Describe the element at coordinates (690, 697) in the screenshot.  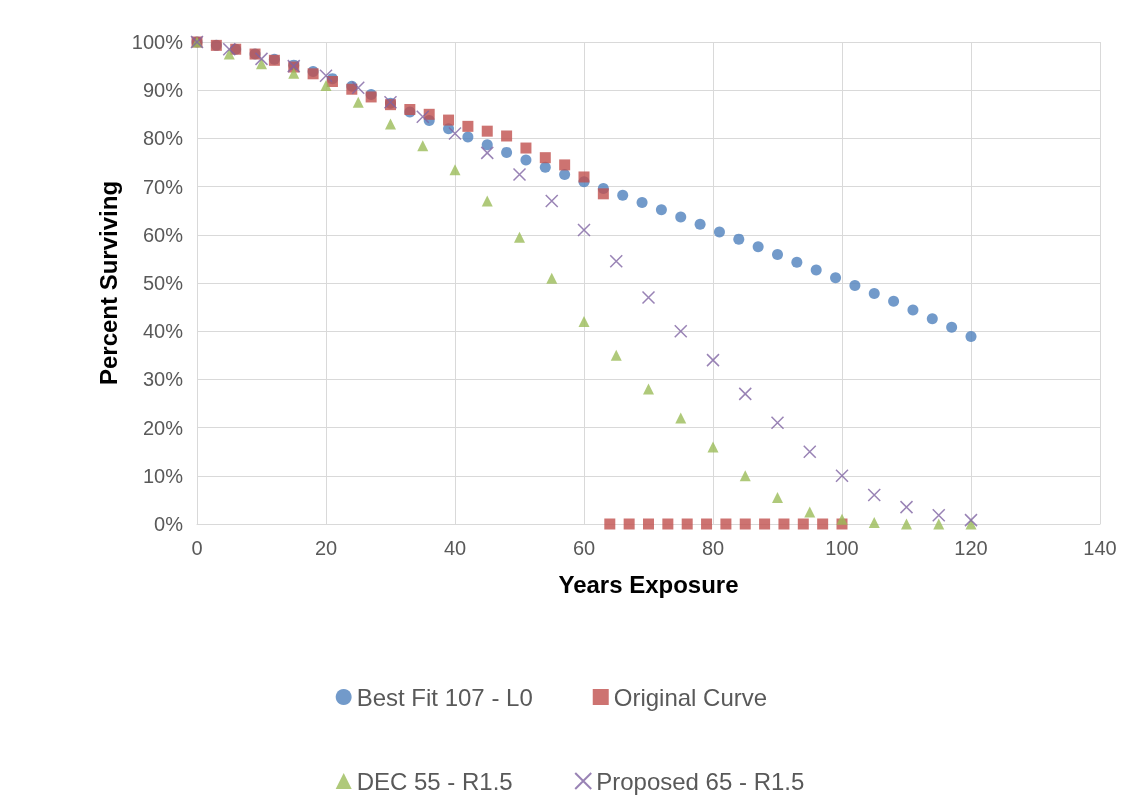
I see `legend-label: Original Curve` at that location.